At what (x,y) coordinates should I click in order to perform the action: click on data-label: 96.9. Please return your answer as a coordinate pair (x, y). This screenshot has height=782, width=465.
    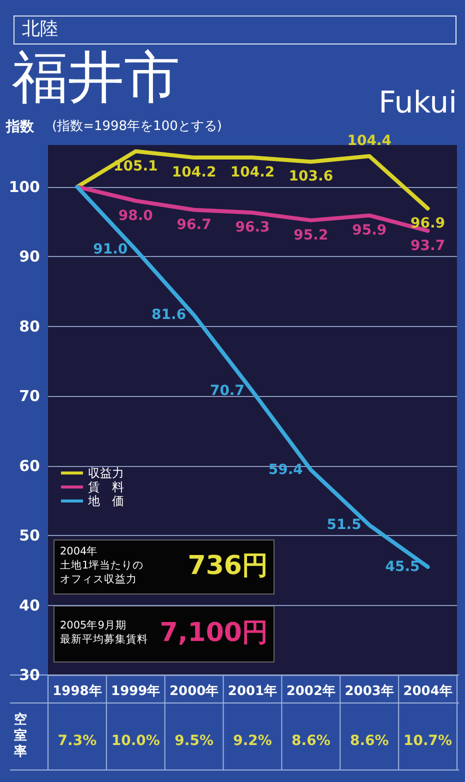
    Looking at the image, I should click on (428, 223).